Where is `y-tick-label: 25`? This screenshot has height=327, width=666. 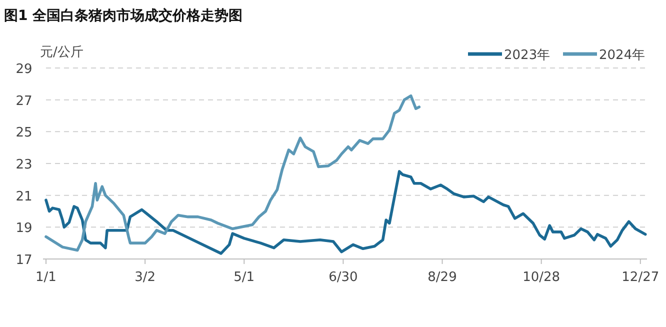 y-tick-label: 25 is located at coordinates (24, 133).